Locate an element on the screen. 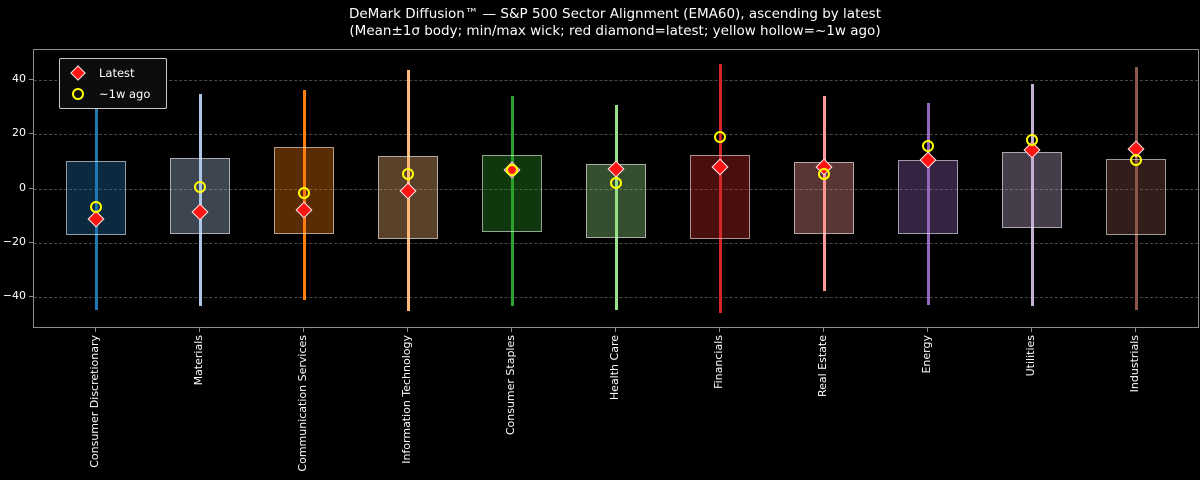 The height and width of the screenshot is (480, 1200). legend: Latest ~1w ago is located at coordinates (113, 83).